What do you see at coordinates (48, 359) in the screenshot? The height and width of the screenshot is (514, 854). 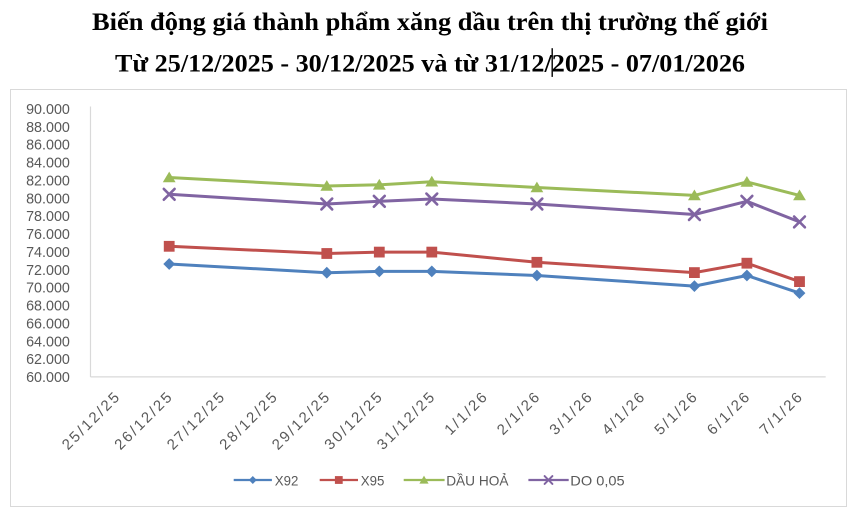 I see `svg-text: 62.000` at bounding box center [48, 359].